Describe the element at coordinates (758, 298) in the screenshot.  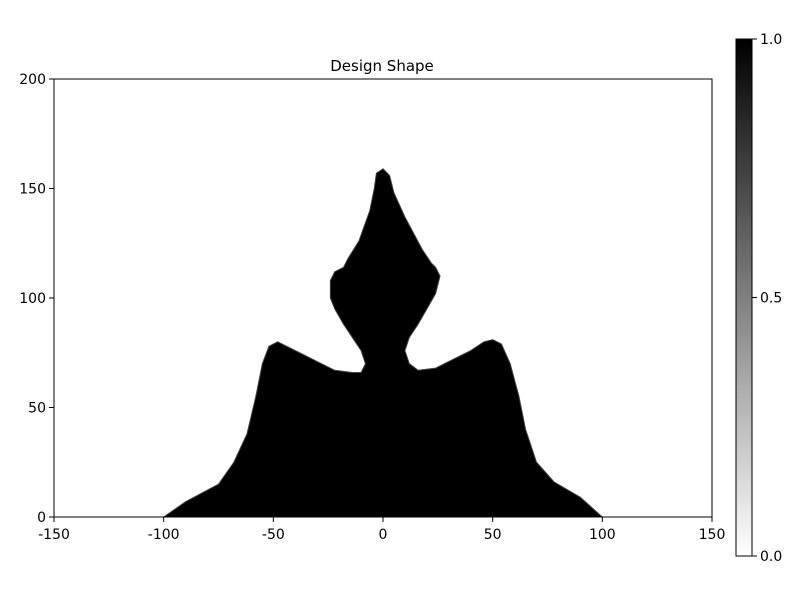
I see `colorbar: 0.0 0.5 1.0` at that location.